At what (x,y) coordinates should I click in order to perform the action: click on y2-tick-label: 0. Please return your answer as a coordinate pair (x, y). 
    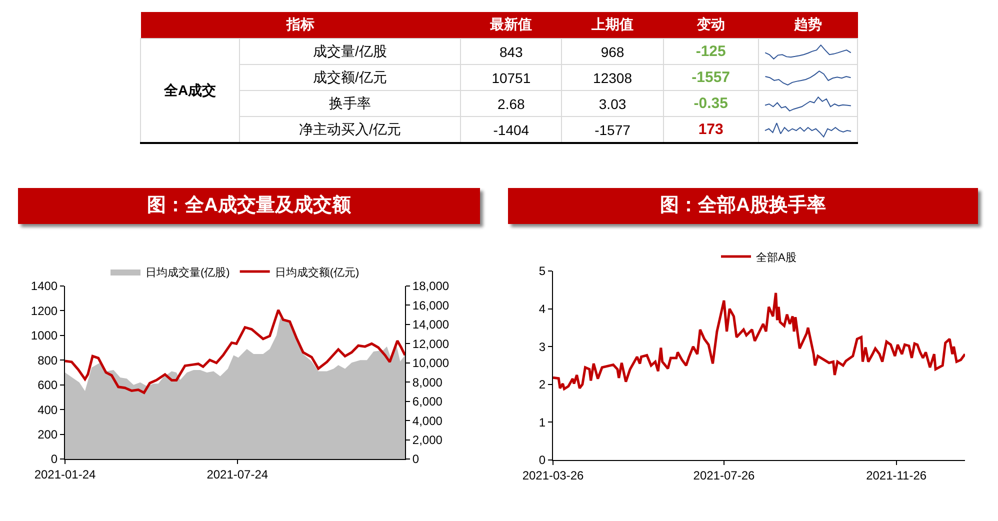
    Looking at the image, I should click on (416, 459).